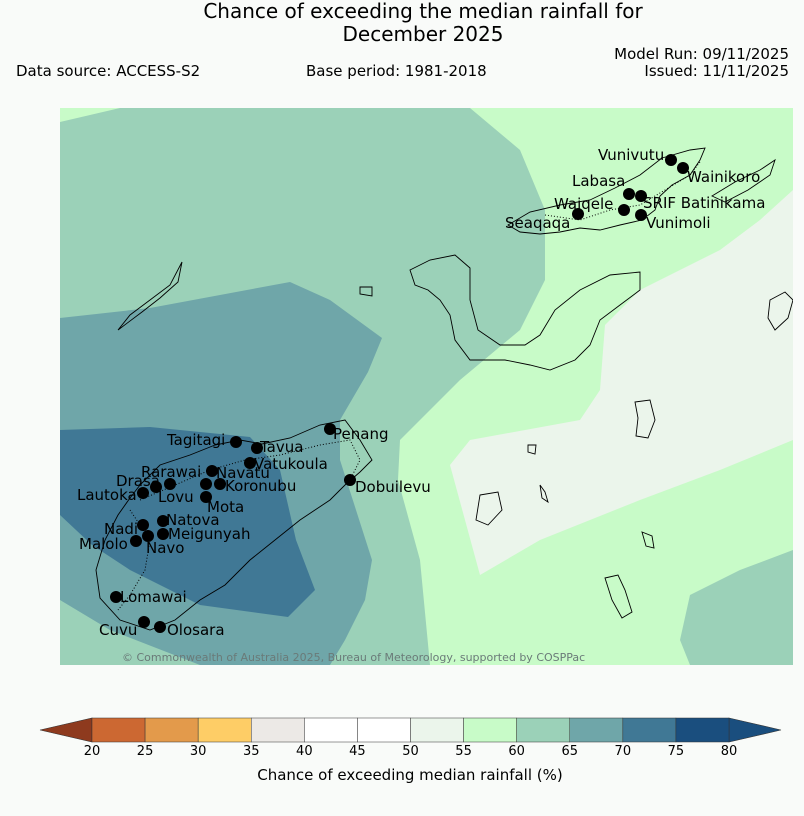 The height and width of the screenshot is (816, 804). What do you see at coordinates (525, 312) in the screenshot?
I see `coastline-koro` at bounding box center [525, 312].